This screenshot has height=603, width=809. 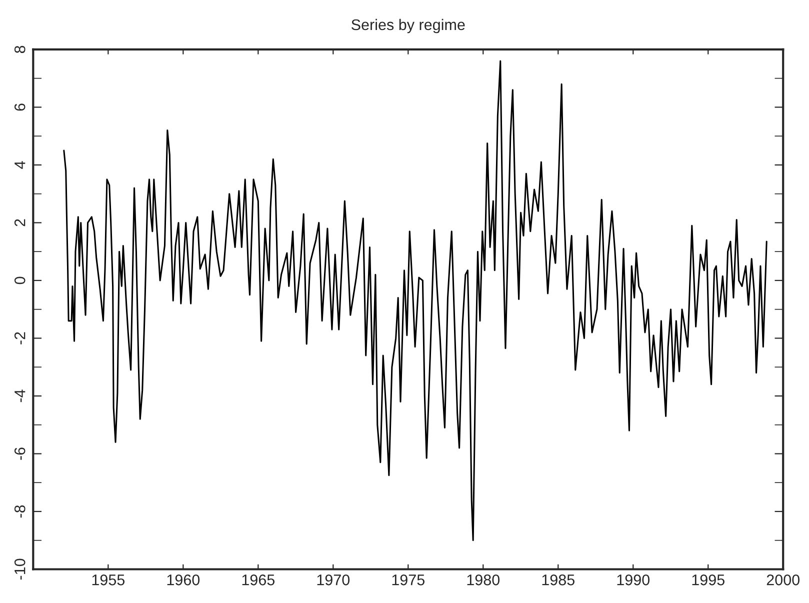 I want to click on y-tick-label: 0, so click(x=20, y=280).